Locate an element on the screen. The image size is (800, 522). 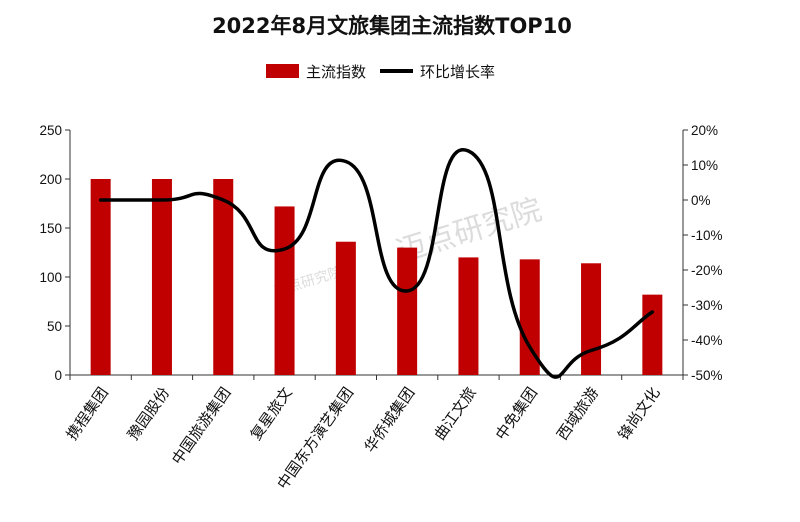
category-label: 曲江文旅 is located at coordinates (455, 413).